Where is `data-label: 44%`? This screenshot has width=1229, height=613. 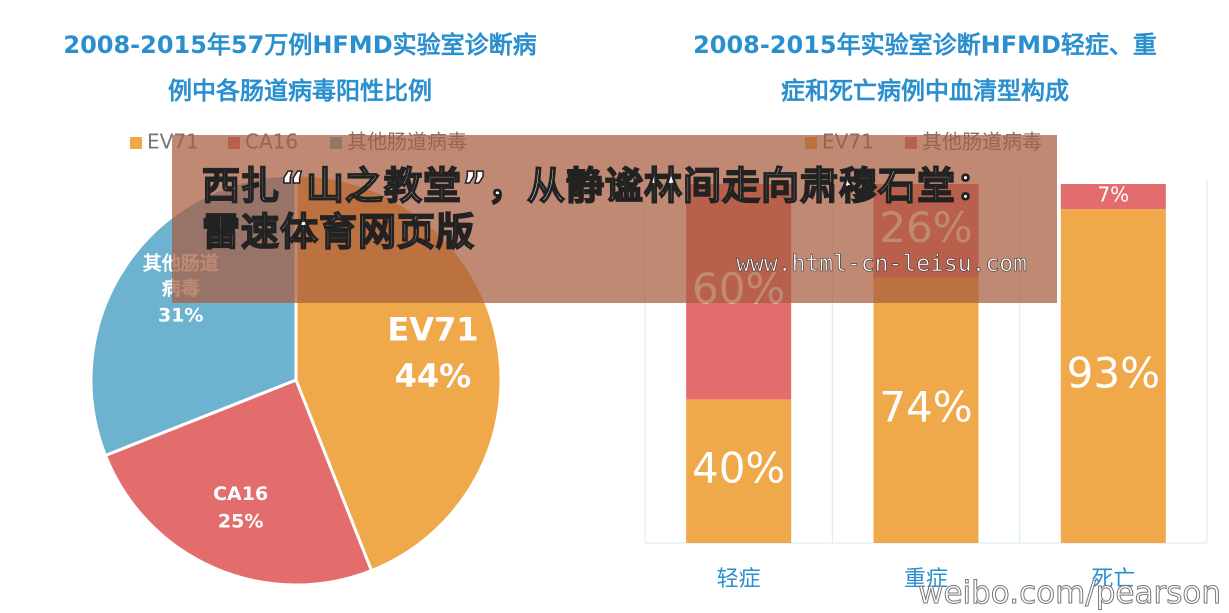
data-label: 44% is located at coordinates (433, 376).